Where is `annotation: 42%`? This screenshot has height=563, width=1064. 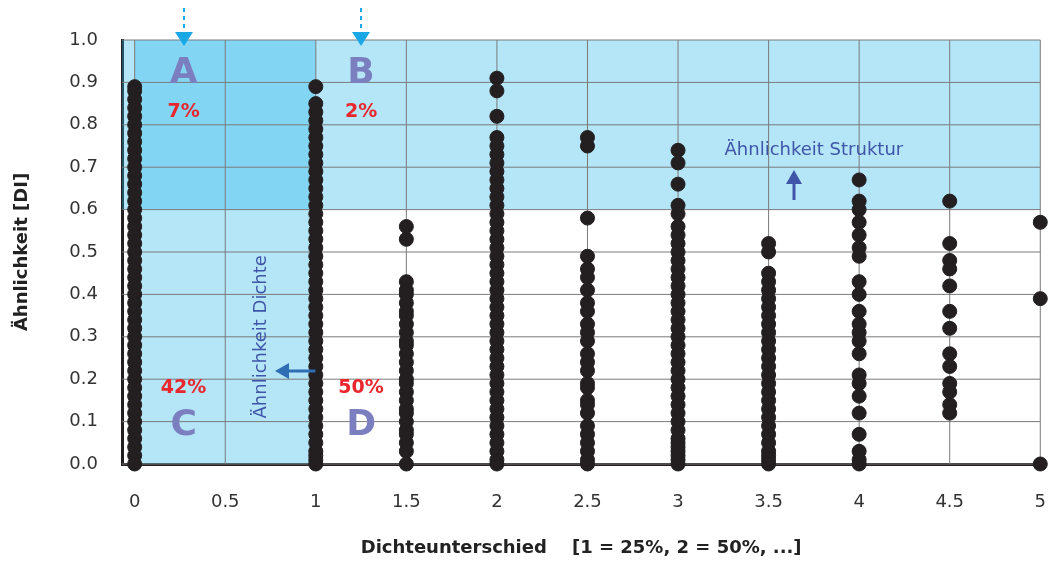
annotation: 42% is located at coordinates (183, 385).